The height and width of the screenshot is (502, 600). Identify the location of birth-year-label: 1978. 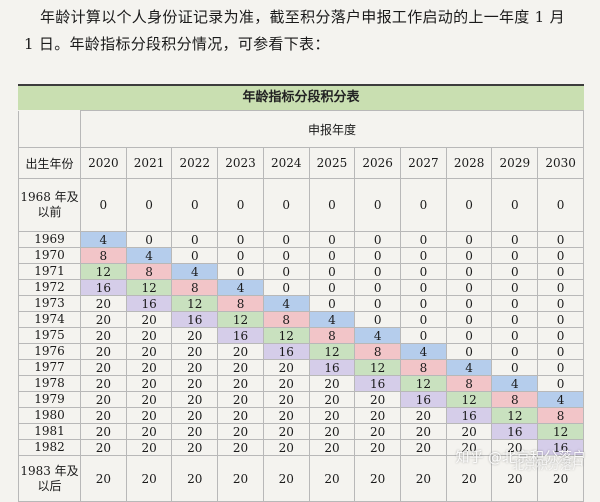
(49, 383).